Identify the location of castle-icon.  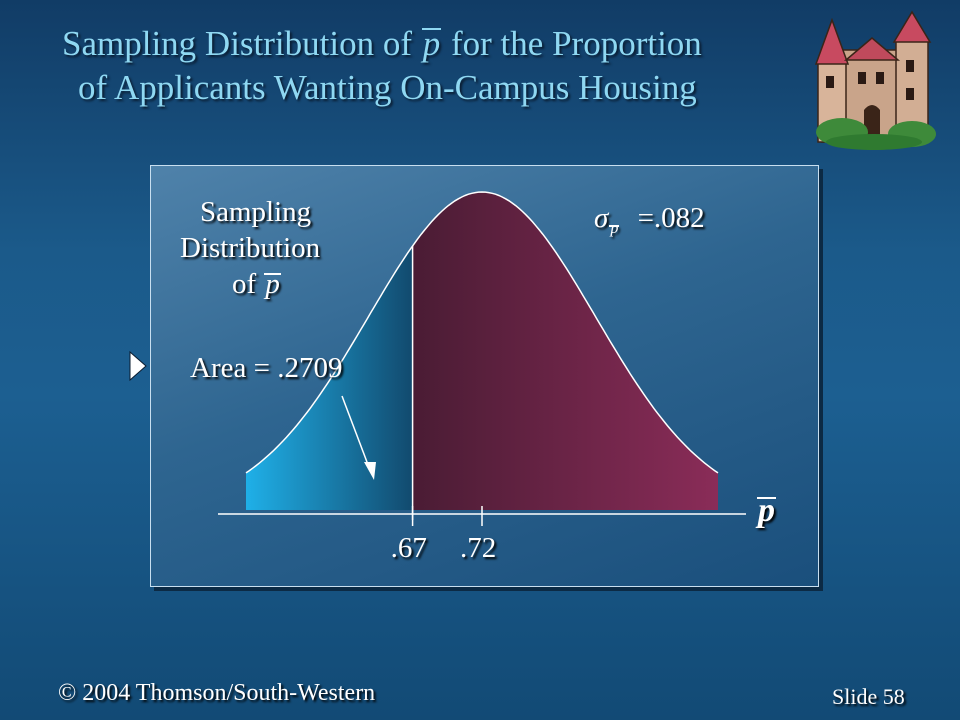
(875, 80).